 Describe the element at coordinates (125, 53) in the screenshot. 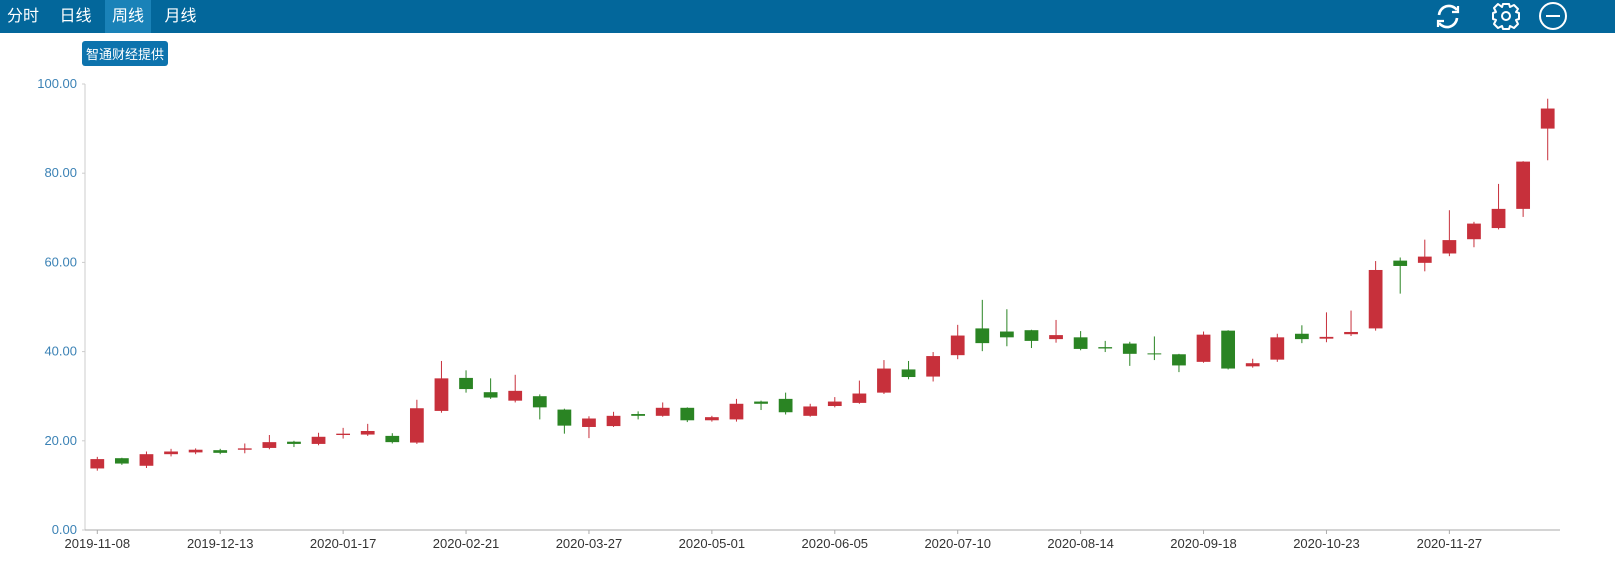

I see `source-badge: 智通财经提供` at that location.